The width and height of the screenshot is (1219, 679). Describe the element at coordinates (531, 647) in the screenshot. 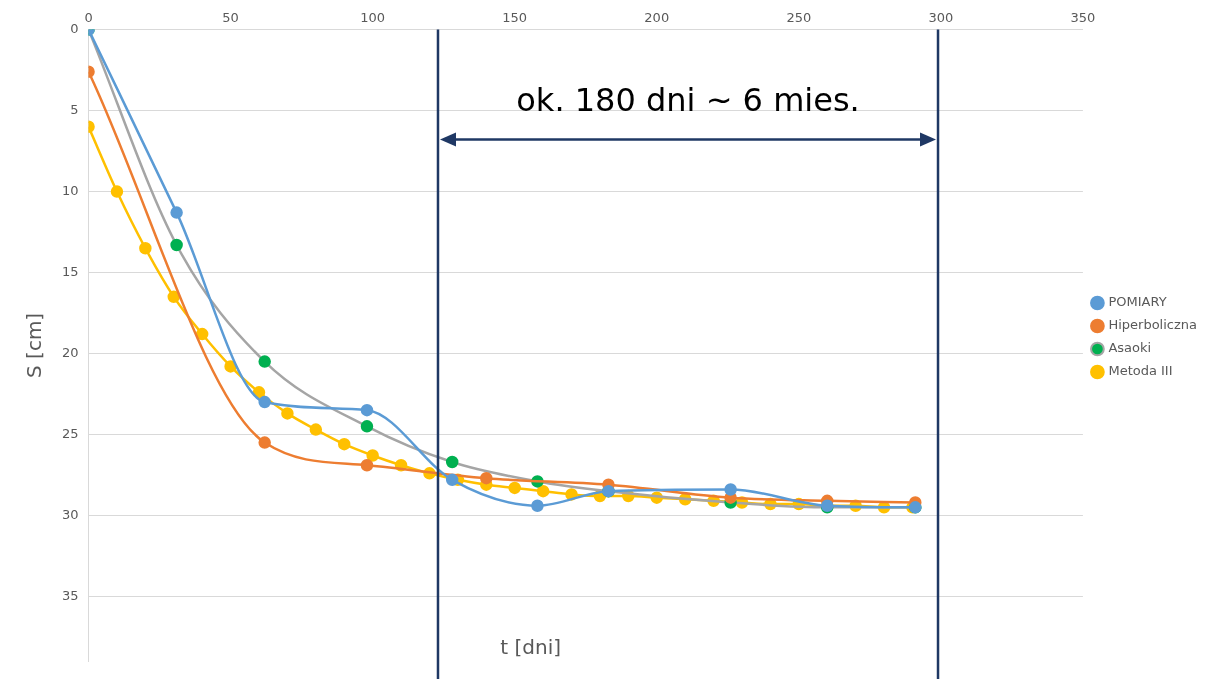

I see `x-axis-title: t [dni]` at that location.